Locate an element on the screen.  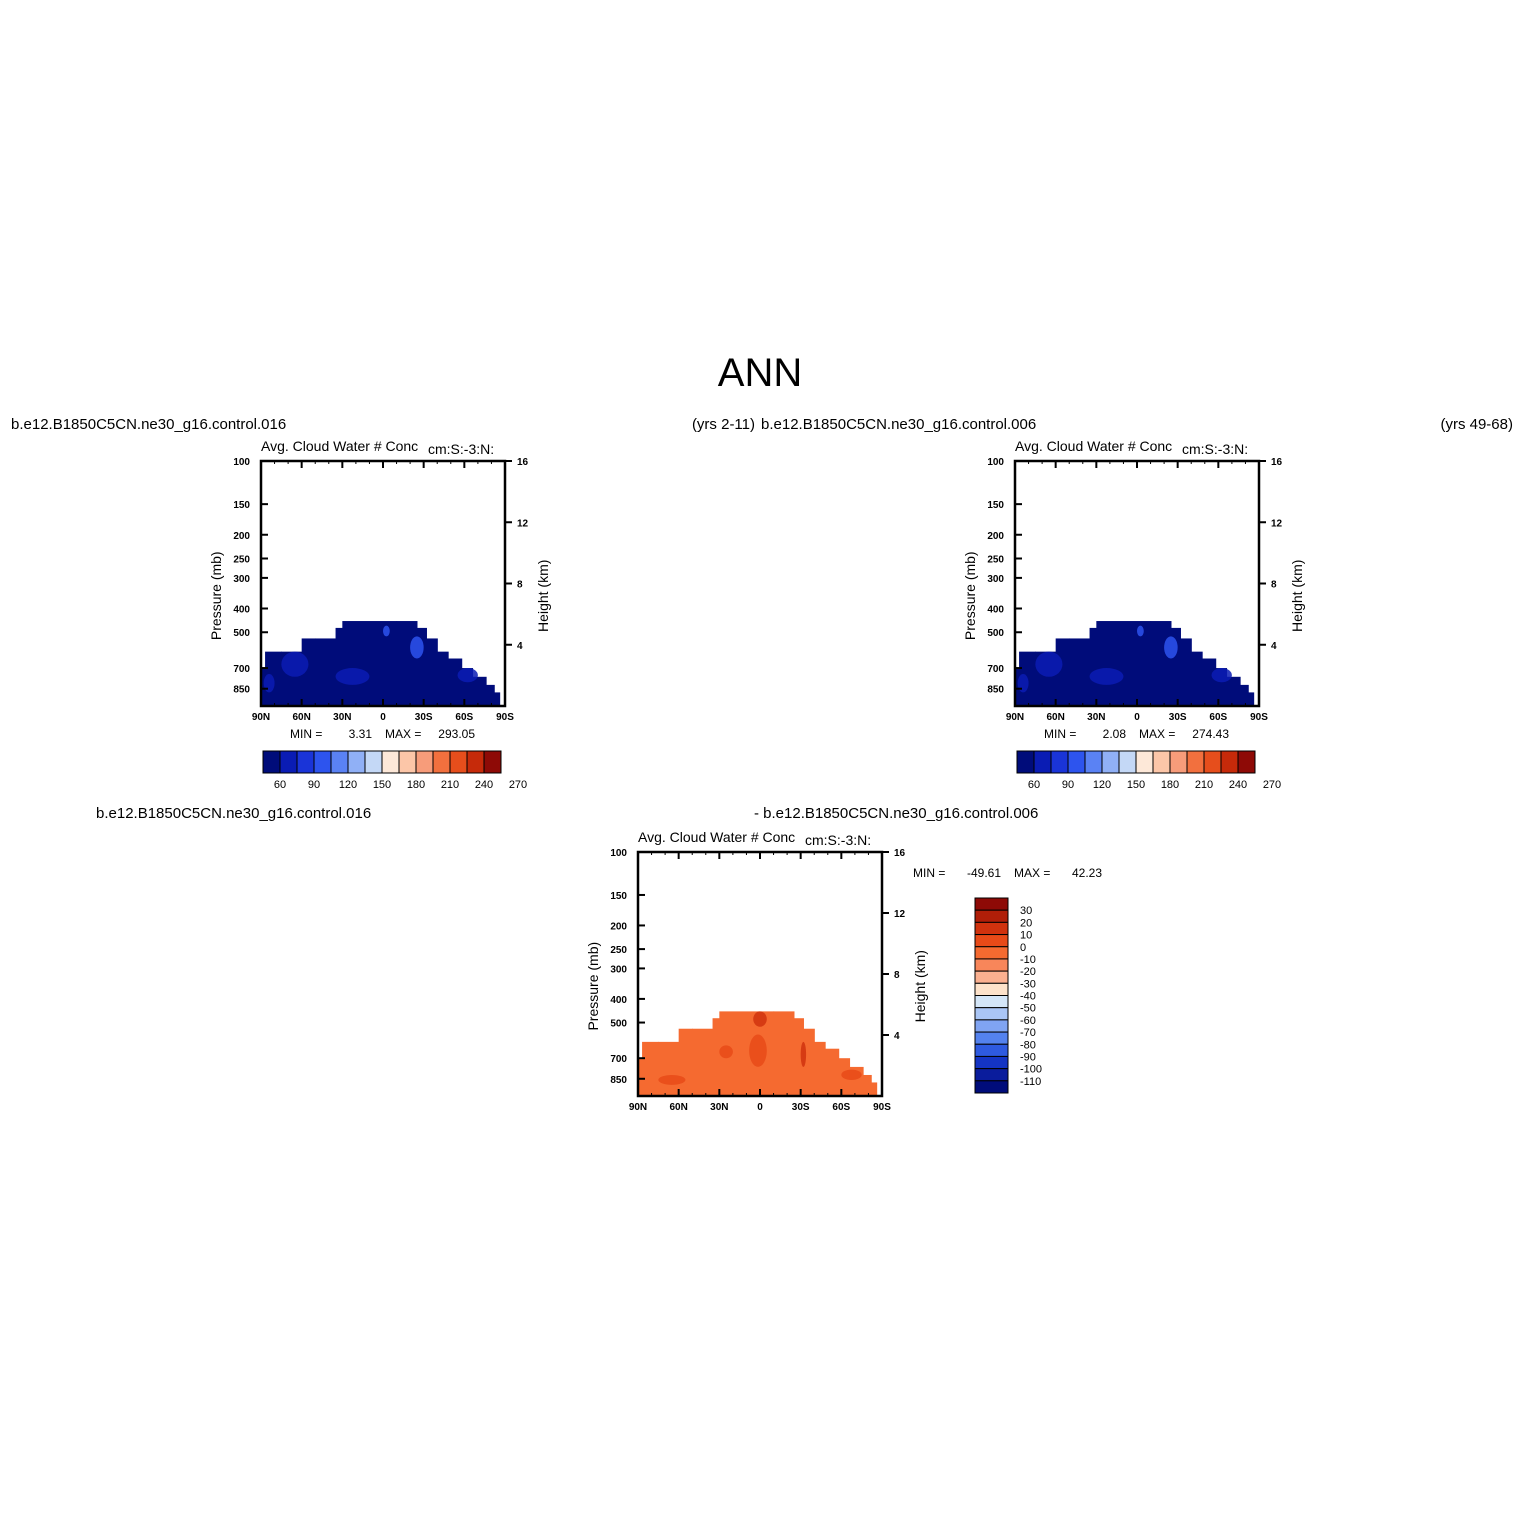
colorbar-label: 0 is located at coordinates (1023, 948).